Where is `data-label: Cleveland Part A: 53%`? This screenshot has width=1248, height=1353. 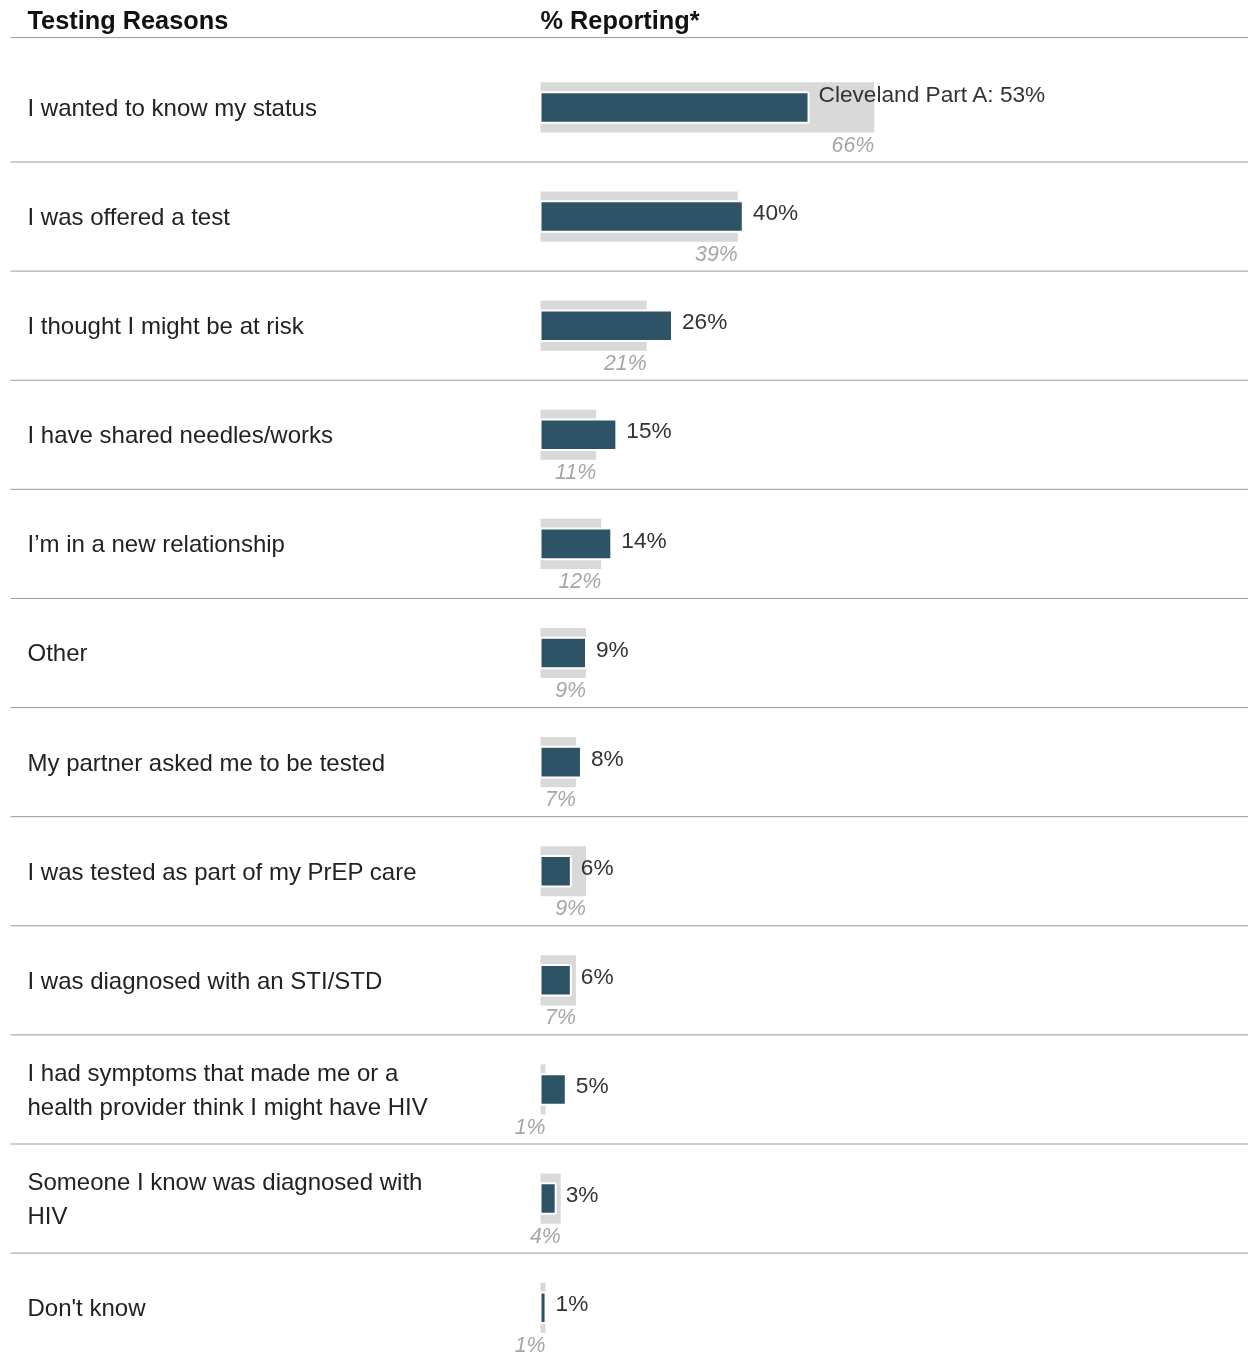 data-label: Cleveland Part A: 53% is located at coordinates (932, 94).